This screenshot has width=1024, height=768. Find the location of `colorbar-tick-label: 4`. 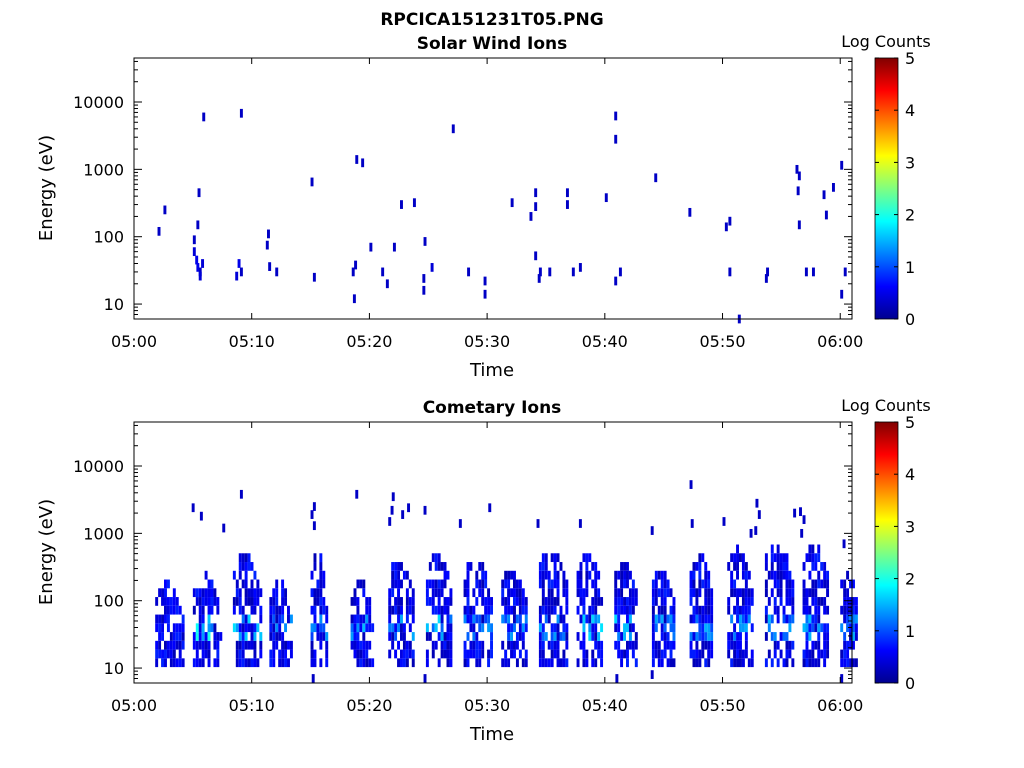

colorbar-tick-label: 4 is located at coordinates (910, 110).